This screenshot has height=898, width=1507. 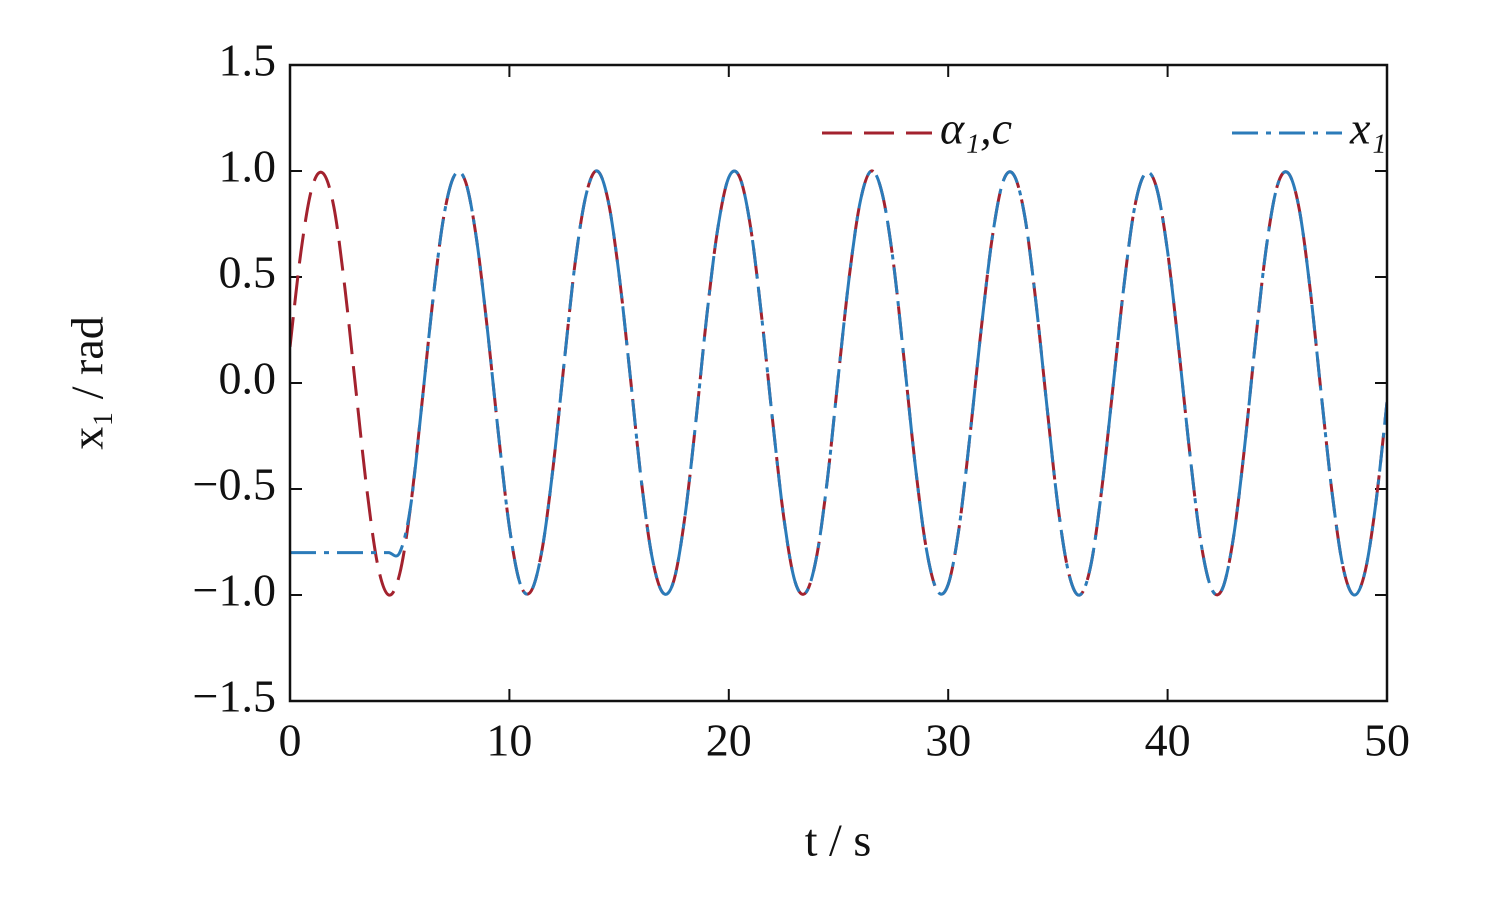 What do you see at coordinates (248, 272) in the screenshot?
I see `y-tick-label: 0.5` at bounding box center [248, 272].